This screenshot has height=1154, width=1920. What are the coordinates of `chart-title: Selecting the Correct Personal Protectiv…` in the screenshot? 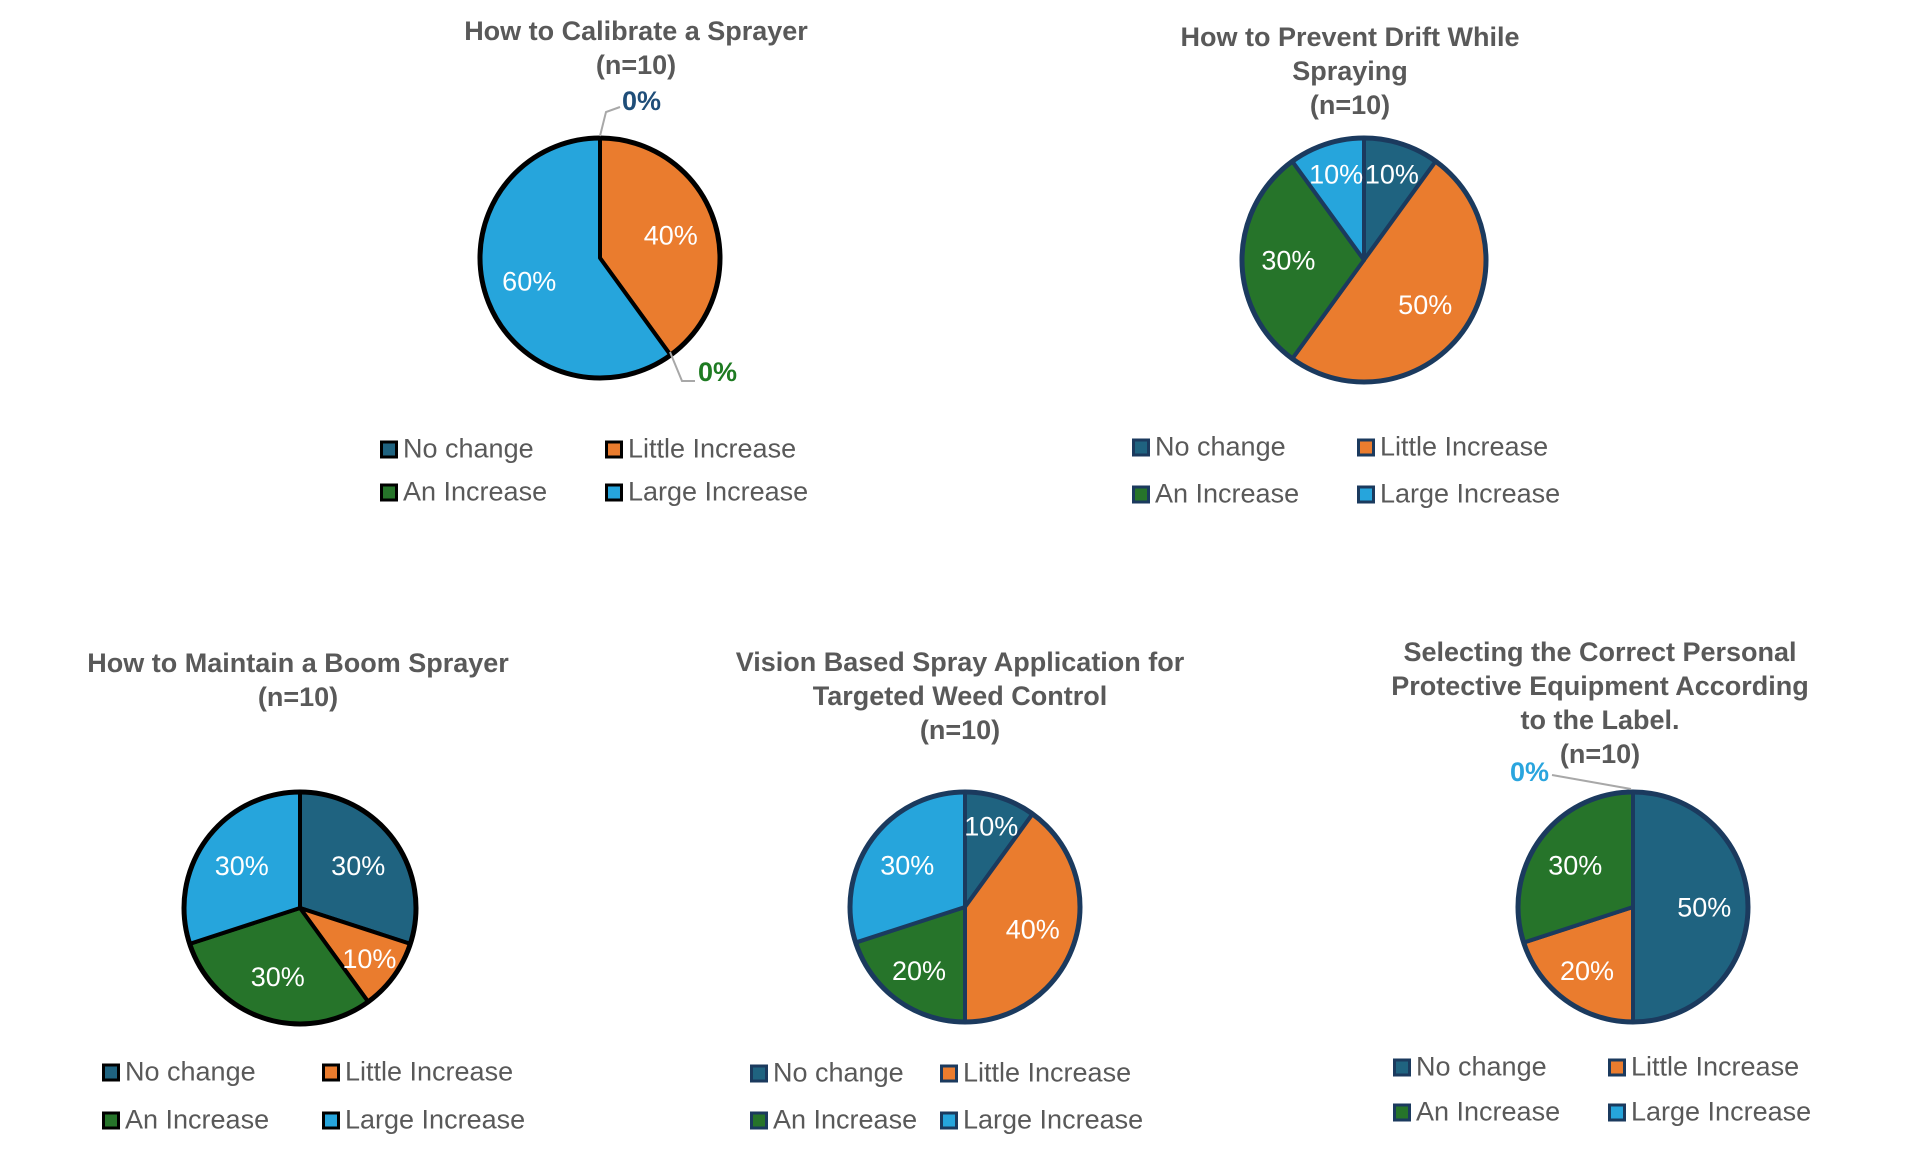 It's located at (1600, 703).